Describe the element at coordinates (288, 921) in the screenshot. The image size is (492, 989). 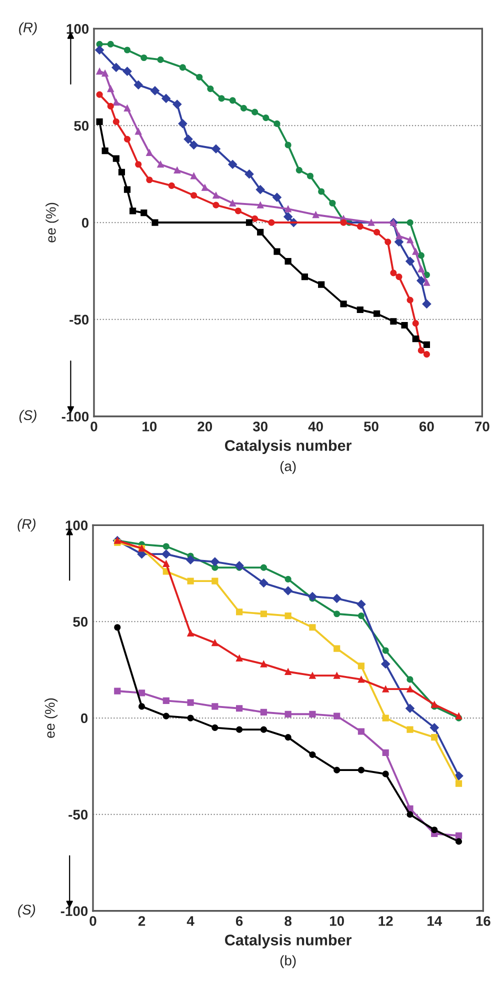
I see `x-tick-label: 8` at that location.